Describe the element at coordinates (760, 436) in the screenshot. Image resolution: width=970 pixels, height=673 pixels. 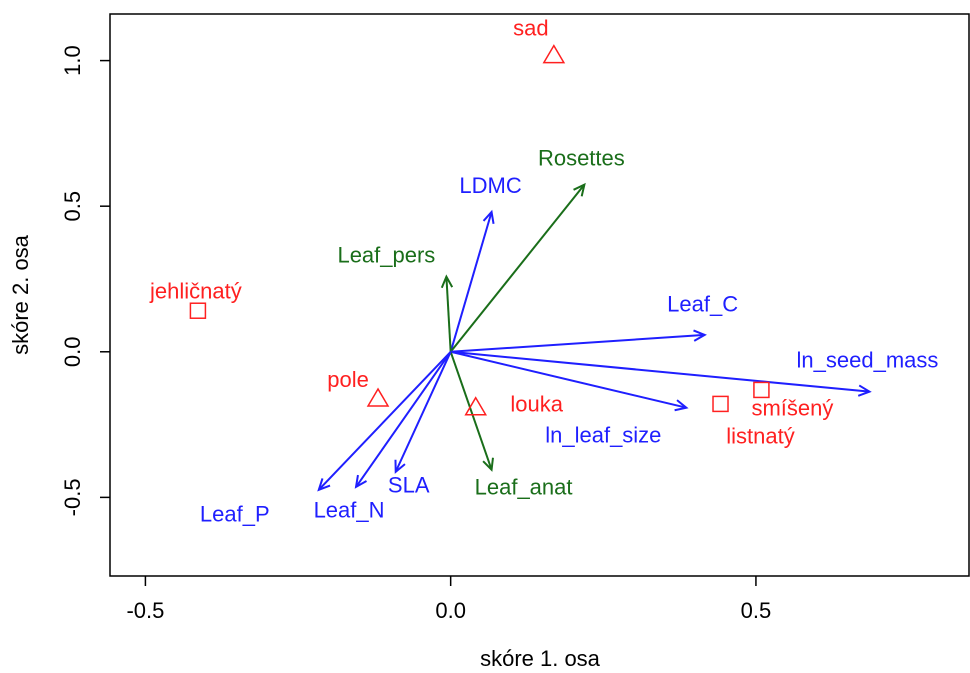
I see `point-label: listnatý` at that location.